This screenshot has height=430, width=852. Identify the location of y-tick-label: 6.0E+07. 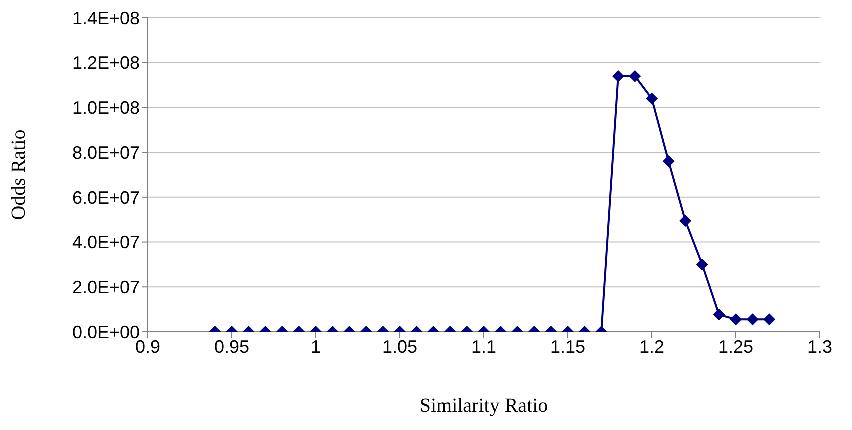
(106, 198).